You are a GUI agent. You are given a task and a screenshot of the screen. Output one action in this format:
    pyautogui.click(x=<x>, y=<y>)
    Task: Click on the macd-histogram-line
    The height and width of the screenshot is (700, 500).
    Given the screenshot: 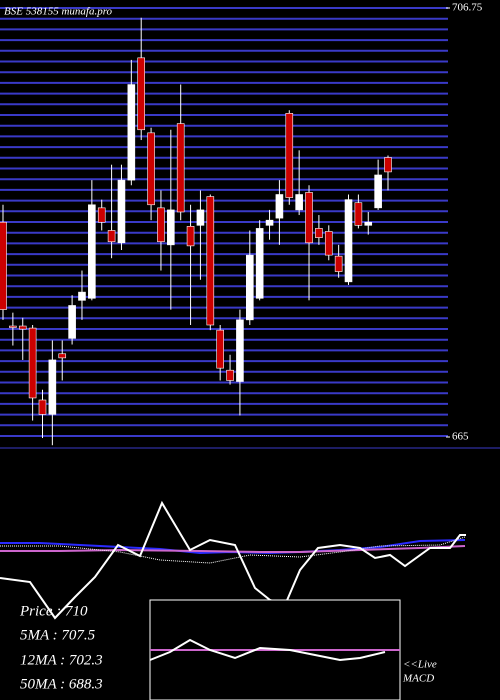 What is the action you would take?
    pyautogui.click(x=267, y=650)
    